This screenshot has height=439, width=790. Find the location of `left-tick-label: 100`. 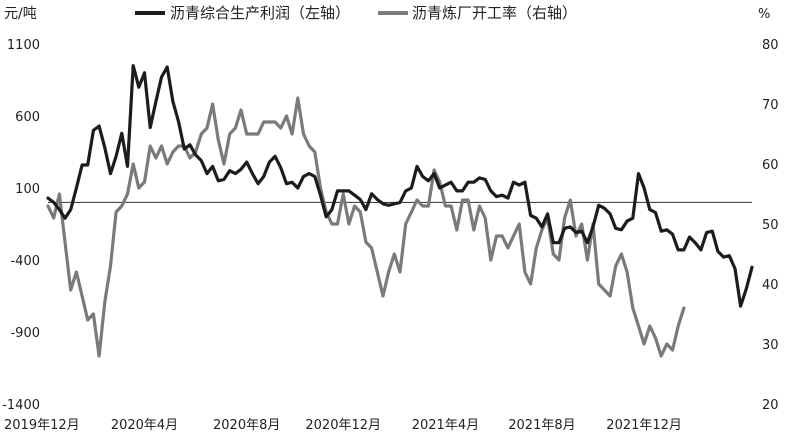

left-tick-label: 100 is located at coordinates (27, 189).